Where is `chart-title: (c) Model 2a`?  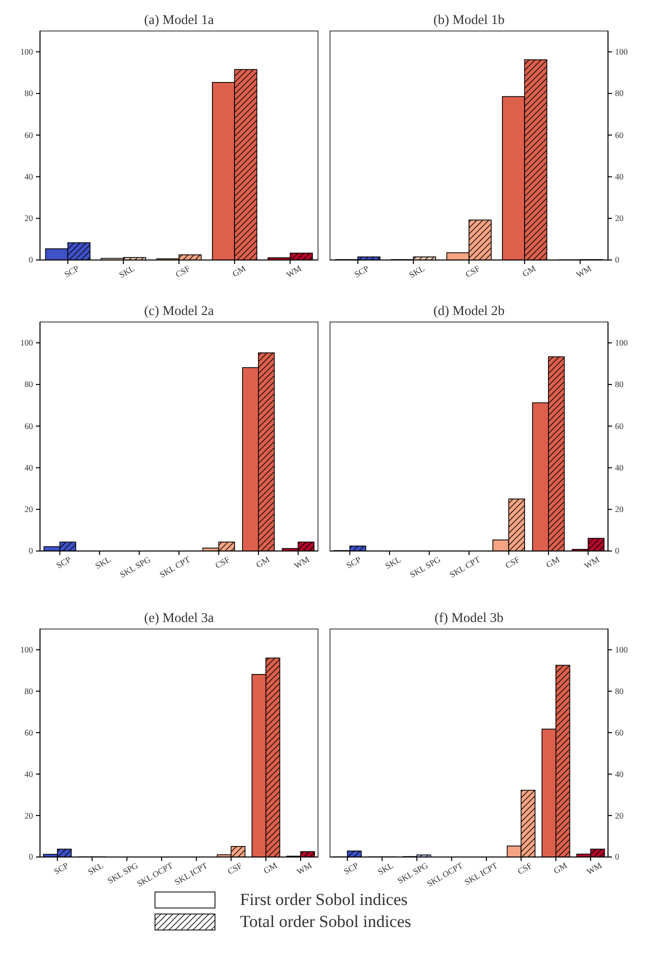
chart-title: (c) Model 2a is located at coordinates (179, 310).